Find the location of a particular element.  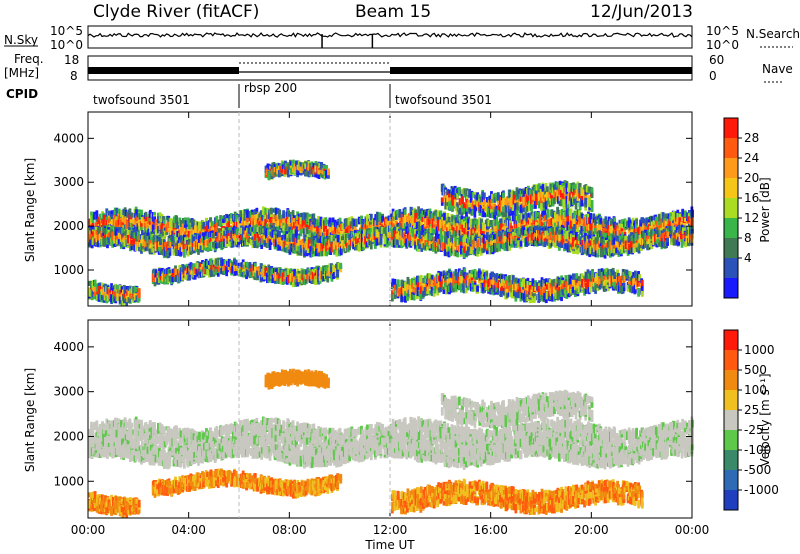

beam-title: Beam 15 is located at coordinates (393, 12).